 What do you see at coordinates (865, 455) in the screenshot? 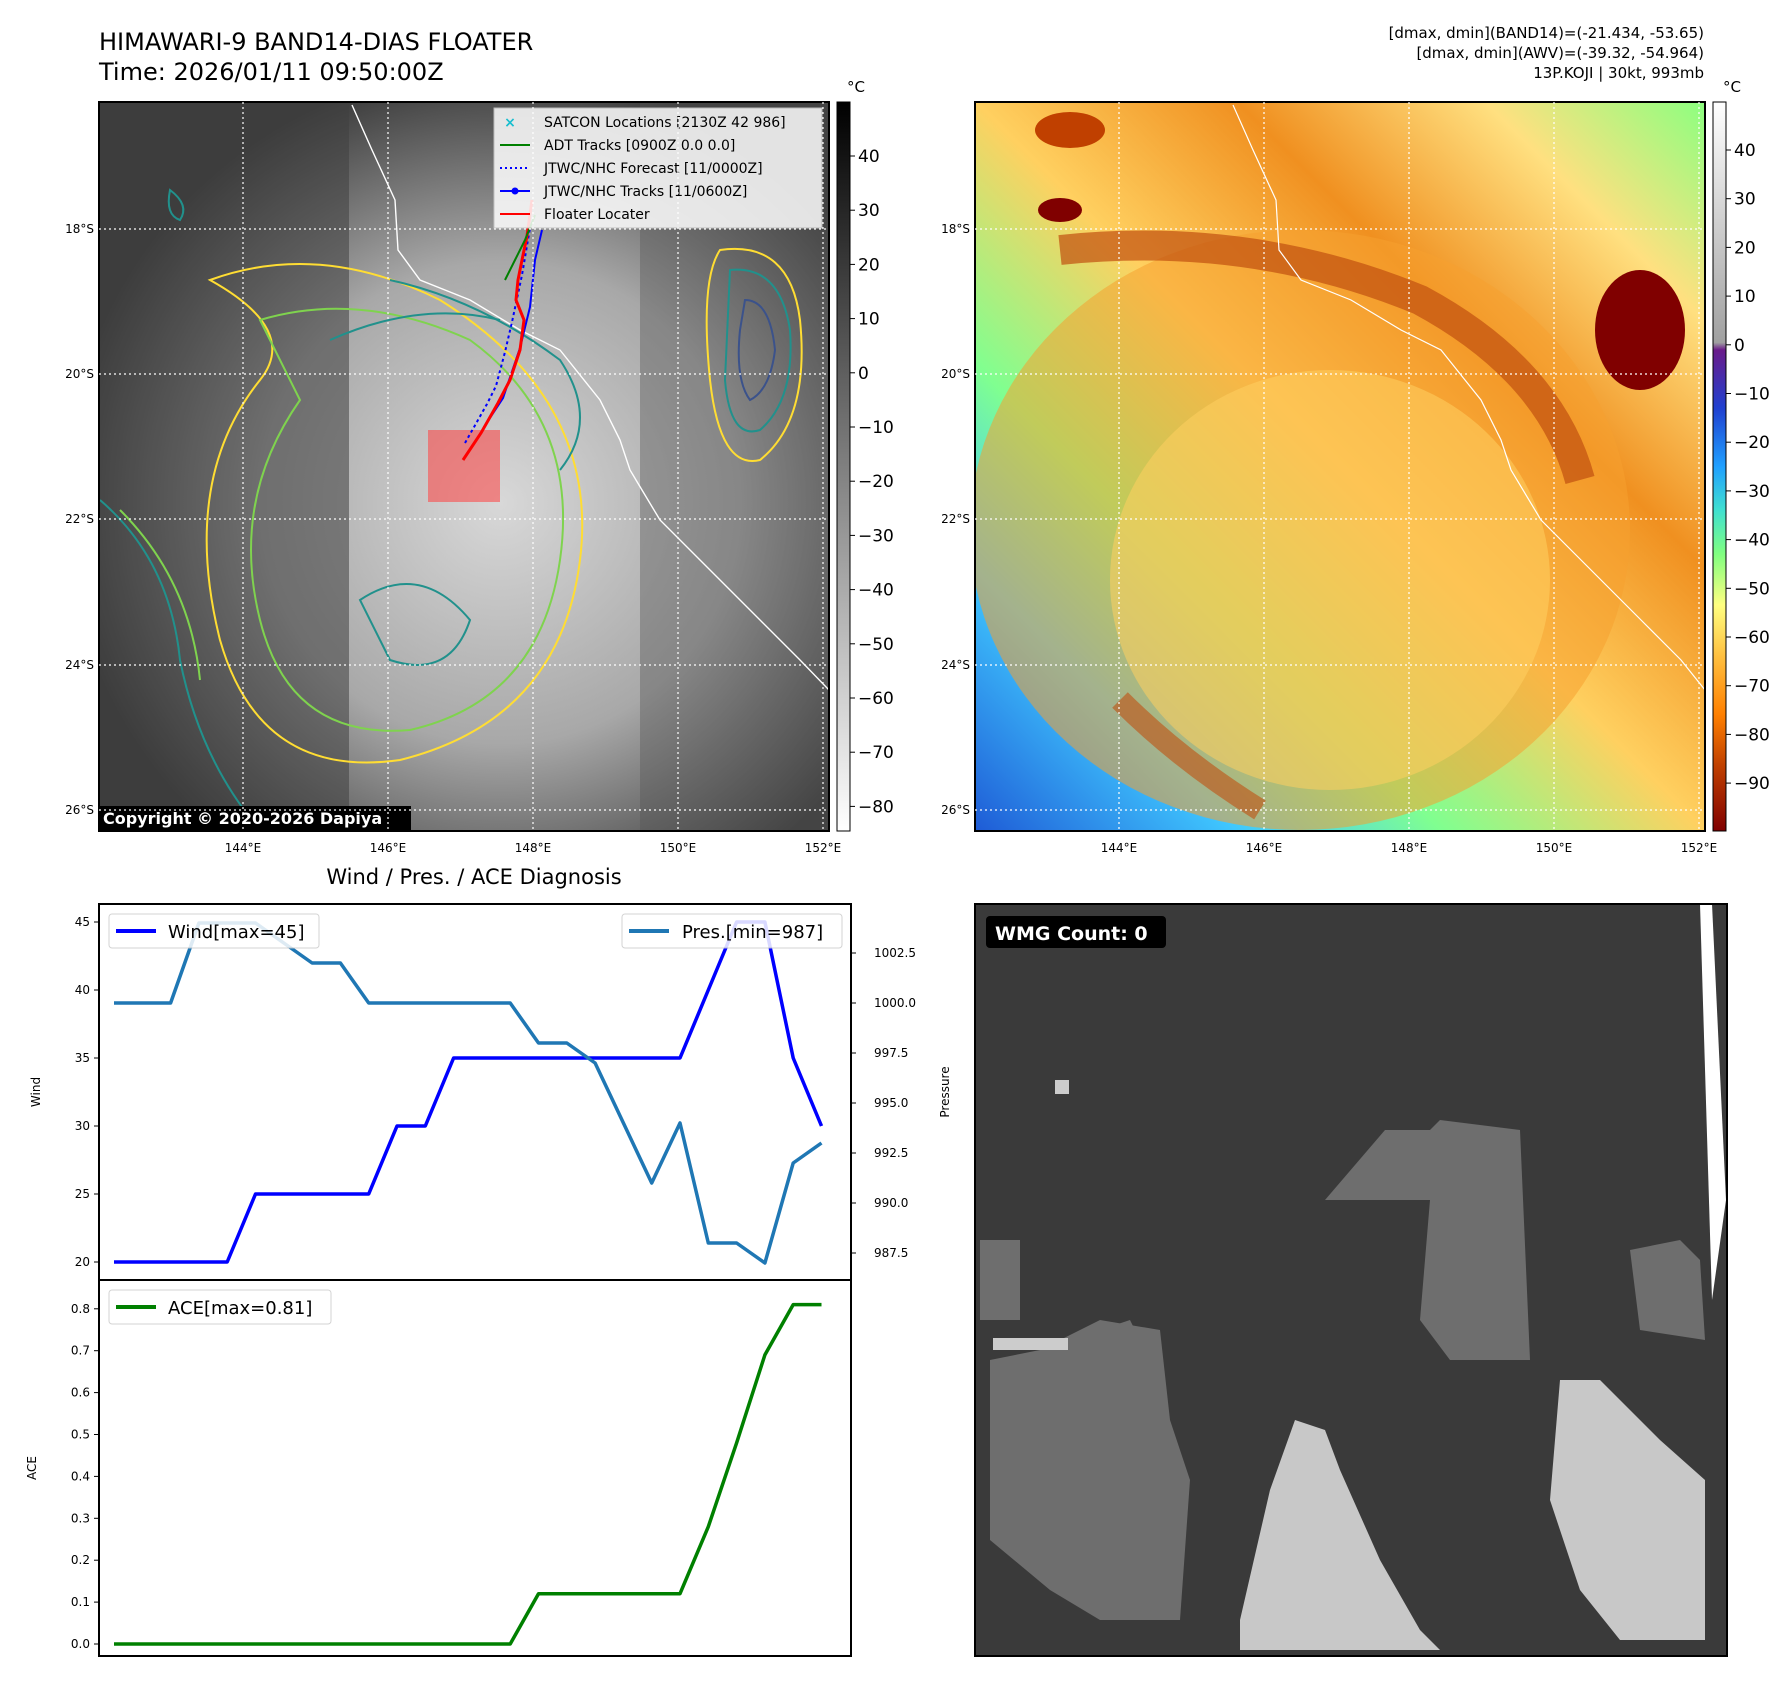
I see `colorbar-left: °C 40 30 20 10 0 −10 −20 −30 −40 −50 −60 −70 −80` at bounding box center [865, 455].